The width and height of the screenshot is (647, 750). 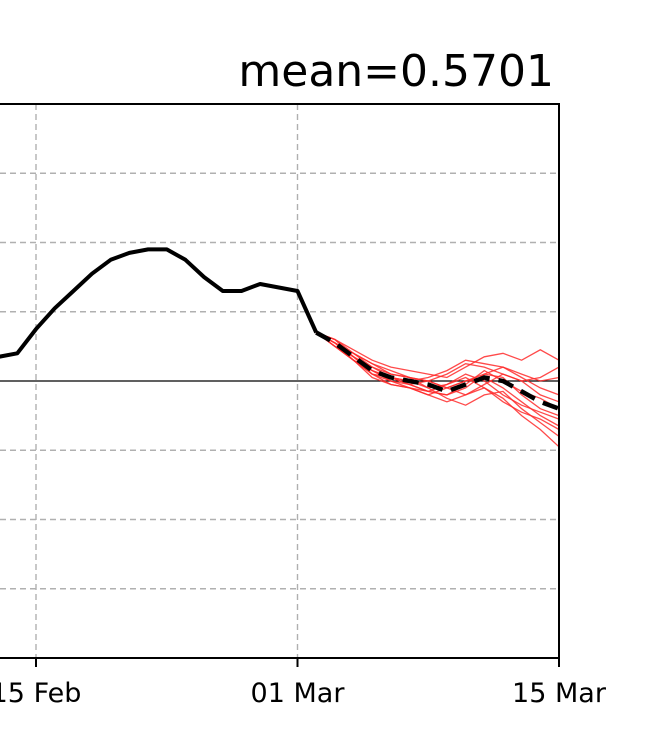 What do you see at coordinates (40, 693) in the screenshot?
I see `x-tick-label: 15 Feb` at bounding box center [40, 693].